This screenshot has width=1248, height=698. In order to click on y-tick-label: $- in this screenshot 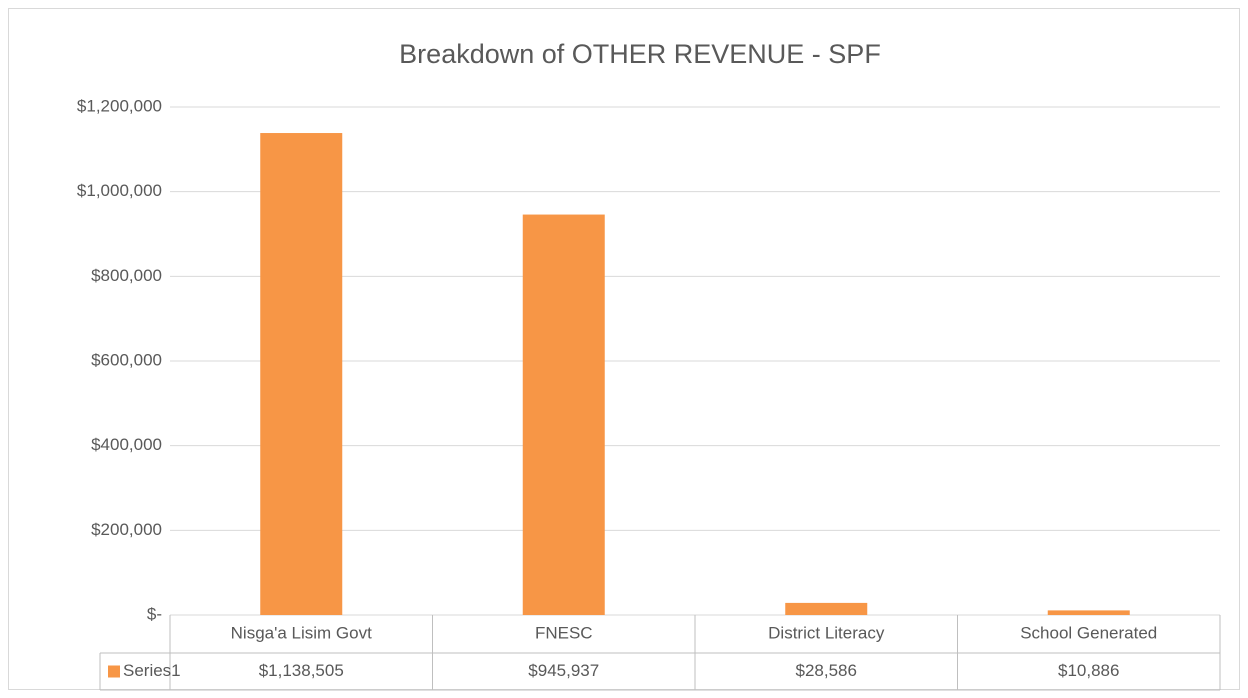, I will do `click(154, 613)`.